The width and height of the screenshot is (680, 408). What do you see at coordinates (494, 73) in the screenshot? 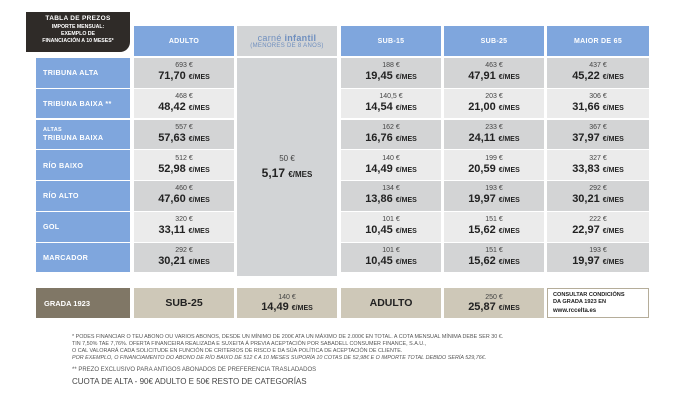
I see `price-cell-sub25: 463 €47,91 €/MES` at bounding box center [494, 73].